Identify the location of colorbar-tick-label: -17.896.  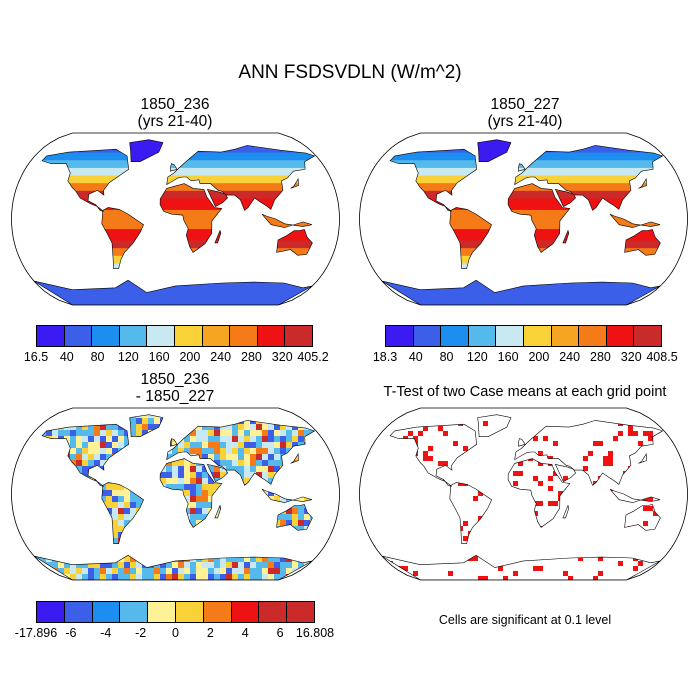
(36, 633).